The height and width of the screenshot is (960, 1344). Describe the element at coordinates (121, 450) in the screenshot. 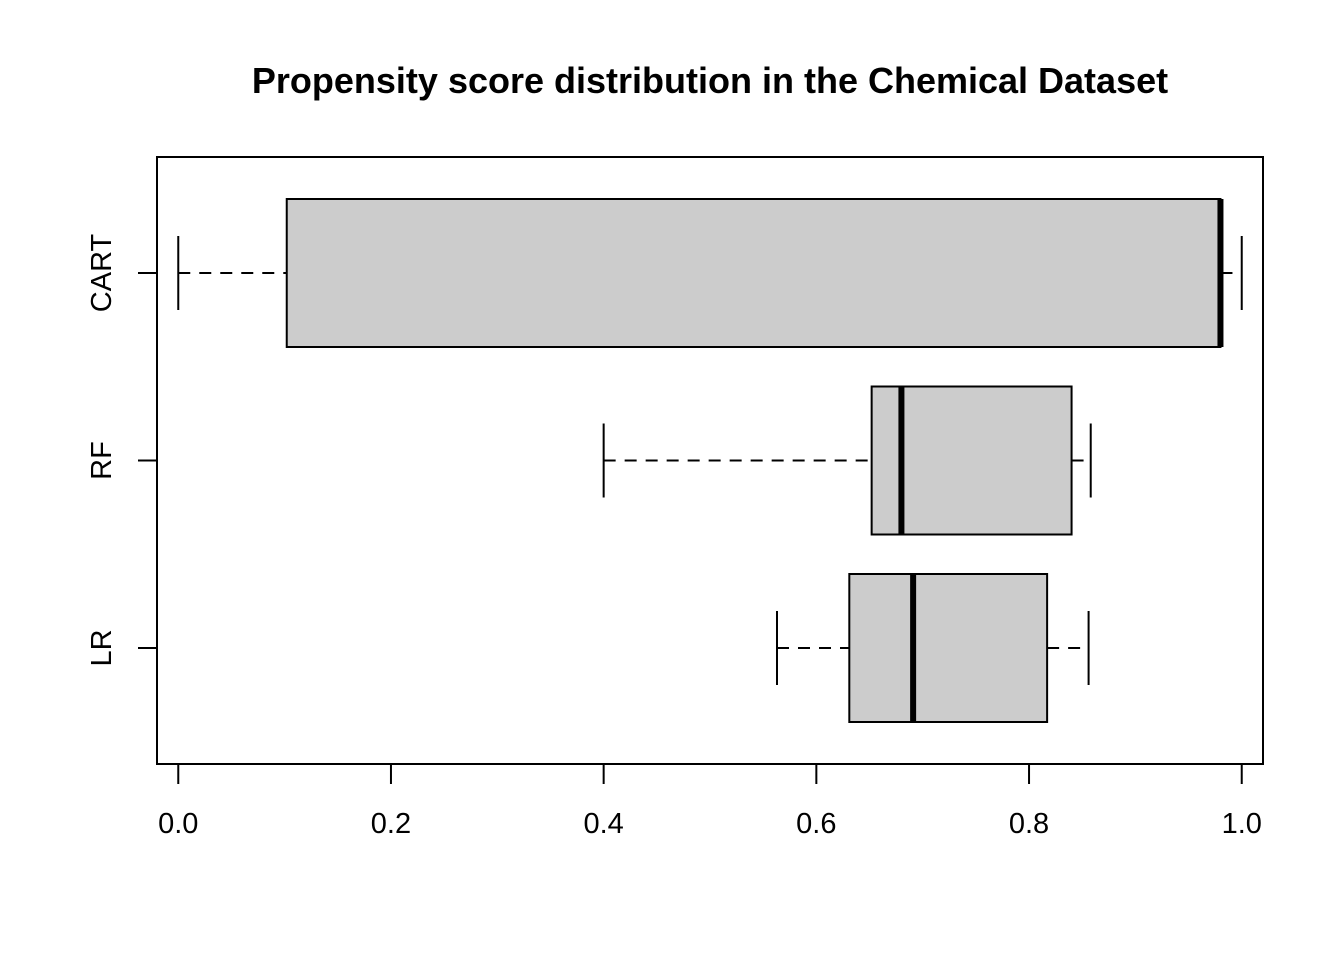

I see `y-axis: LR RF CART` at that location.